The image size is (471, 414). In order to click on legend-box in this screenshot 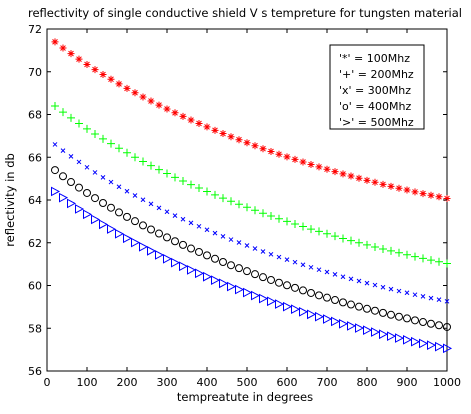, I will do `click(377, 87)`.